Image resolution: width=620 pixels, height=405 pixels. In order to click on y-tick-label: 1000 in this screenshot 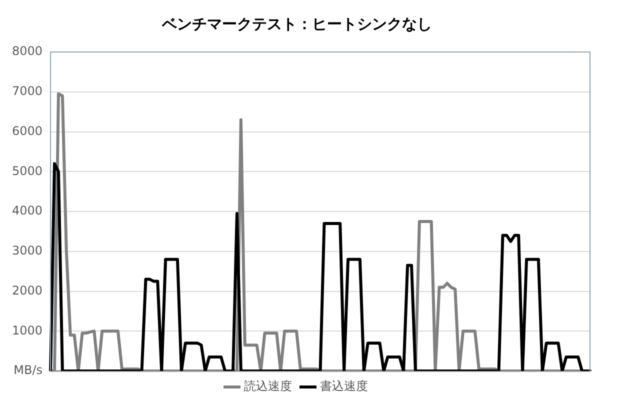, I will do `click(27, 330)`.